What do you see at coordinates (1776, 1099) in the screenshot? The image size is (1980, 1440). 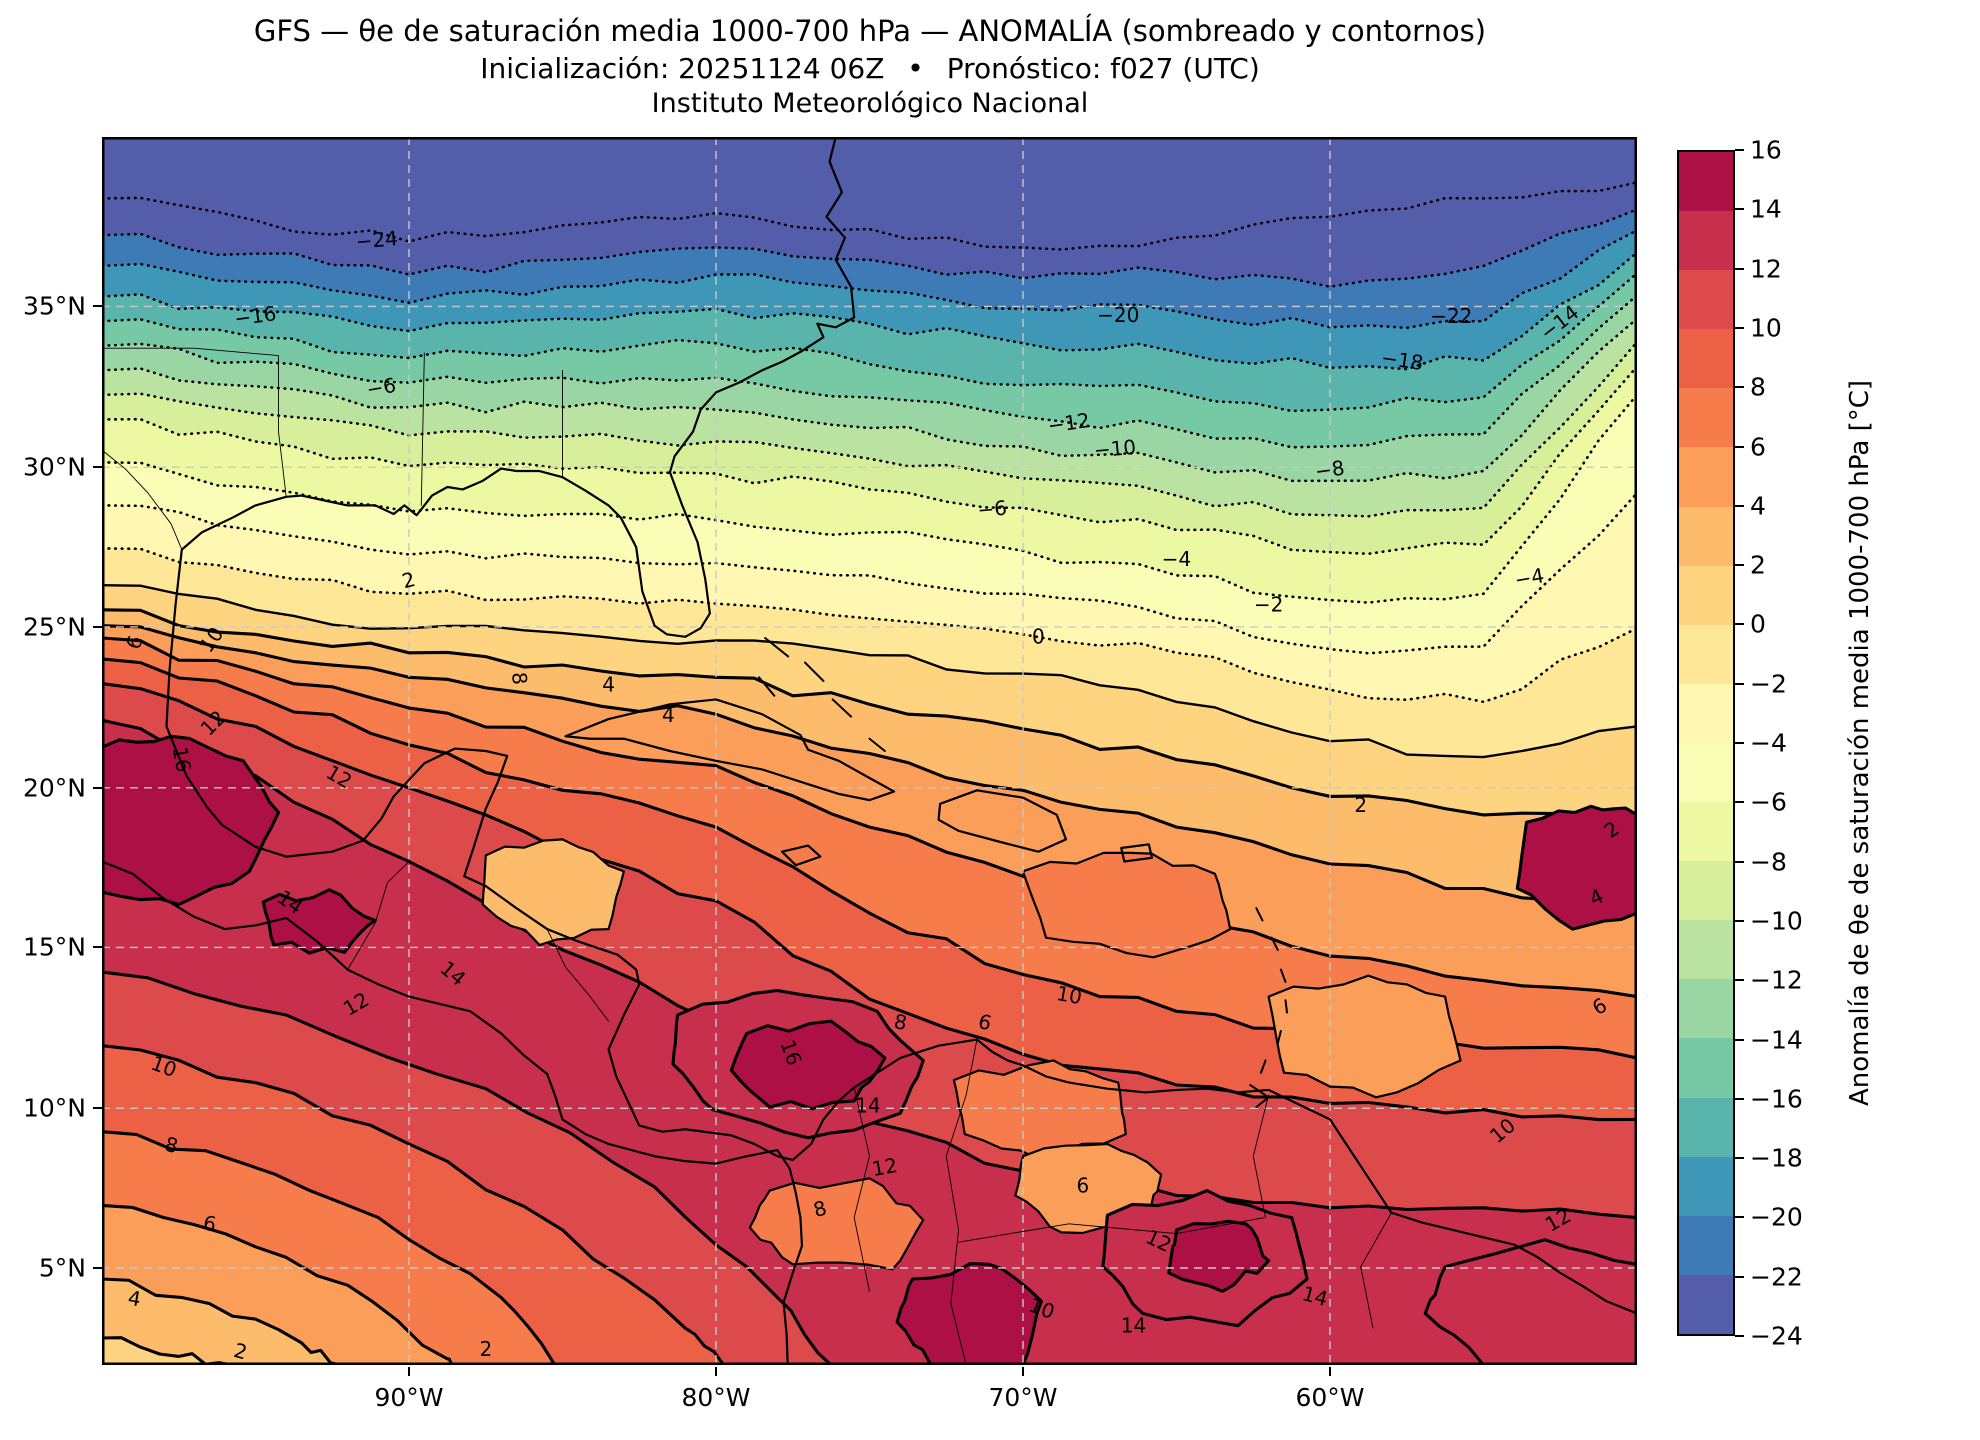 I see `colorbar-tick-label: −16` at bounding box center [1776, 1099].